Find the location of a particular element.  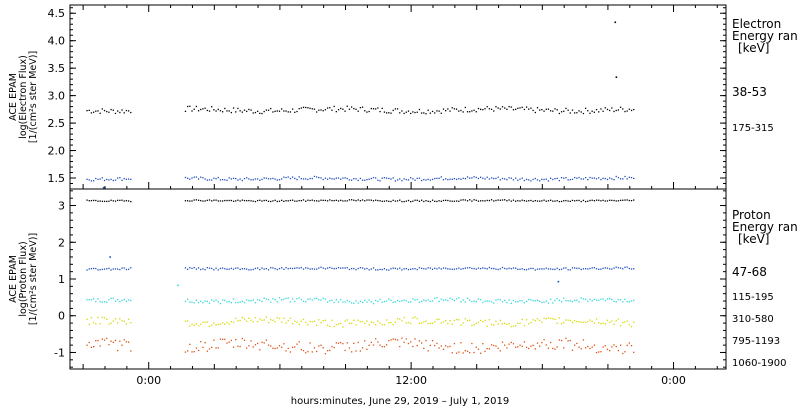

electron-ytick-label: 2.0 is located at coordinates (57, 151).